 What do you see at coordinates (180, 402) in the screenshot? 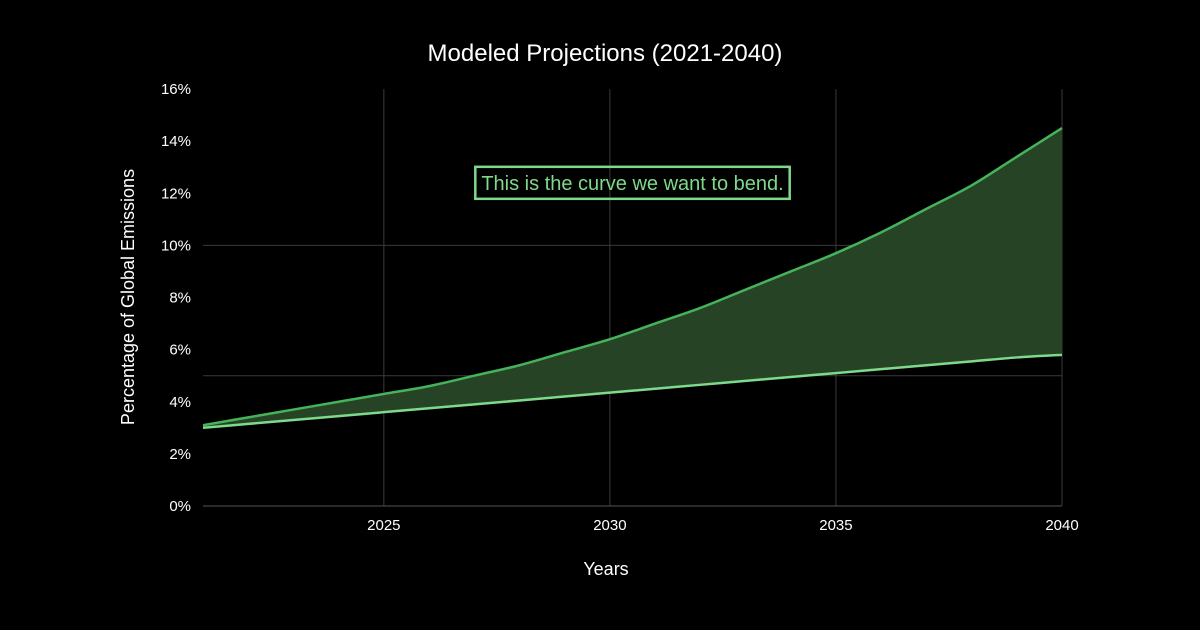
I see `y-tick-label: 4%` at bounding box center [180, 402].